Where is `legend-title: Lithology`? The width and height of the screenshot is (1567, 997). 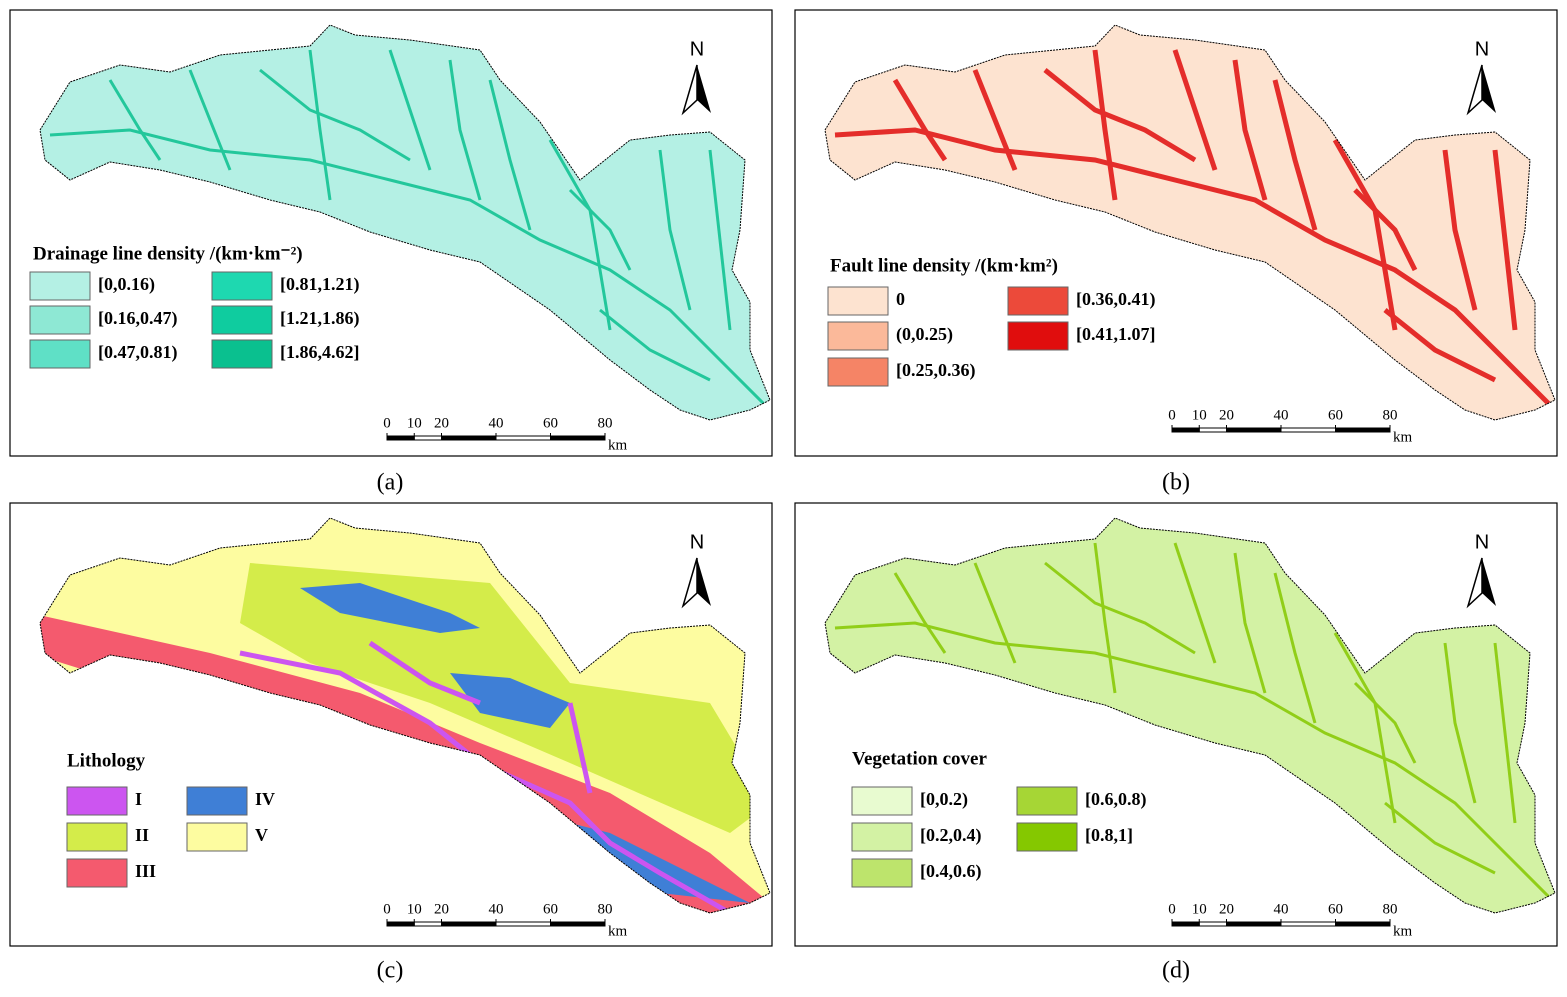
legend-title: Lithology is located at coordinates (106, 760).